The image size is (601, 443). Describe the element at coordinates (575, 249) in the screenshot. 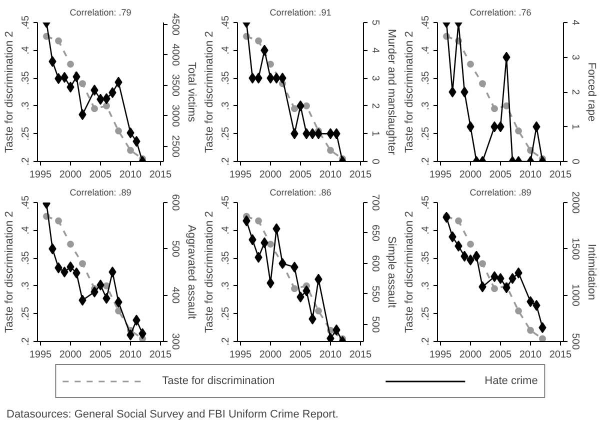

I see `y2-tick-label: 1500` at that location.